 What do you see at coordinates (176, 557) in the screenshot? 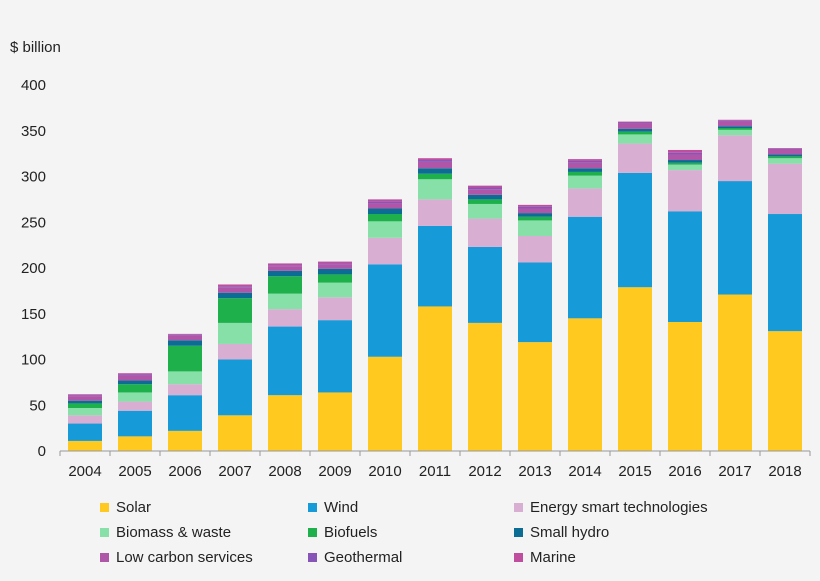
I see `legend-item: Low carbon services` at bounding box center [176, 557].